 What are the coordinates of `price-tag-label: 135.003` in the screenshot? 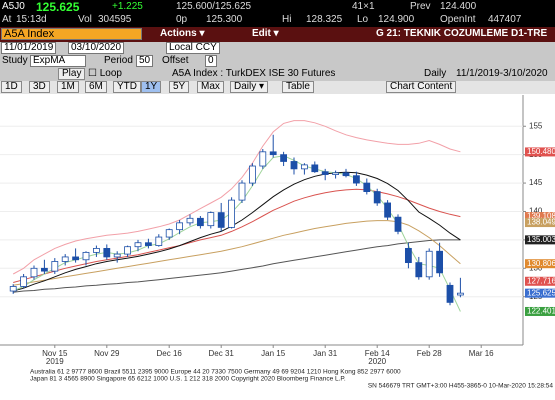 It's located at (541, 239).